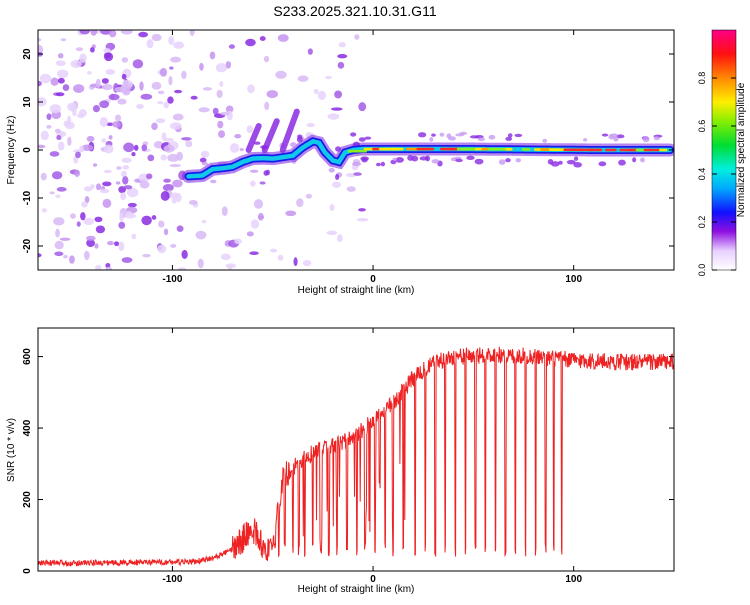 The height and width of the screenshot is (605, 750). What do you see at coordinates (716, 174) in the screenshot?
I see `colorbar-ticks: 0.0 0.2 0.4 0.6 0.8` at bounding box center [716, 174].